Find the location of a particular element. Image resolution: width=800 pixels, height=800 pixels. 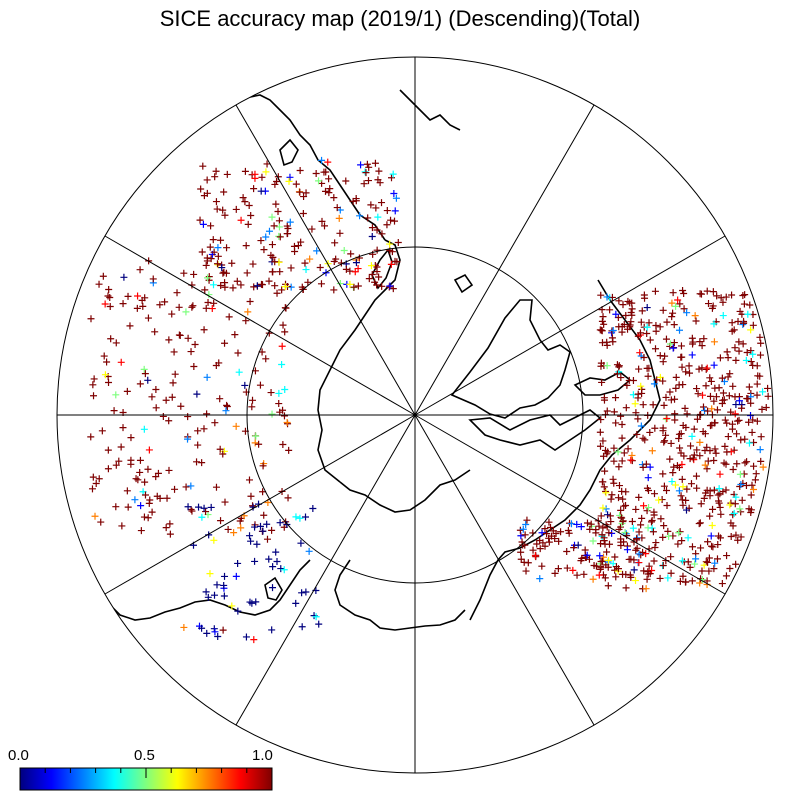

europe-coast is located at coordinates (310, 167).